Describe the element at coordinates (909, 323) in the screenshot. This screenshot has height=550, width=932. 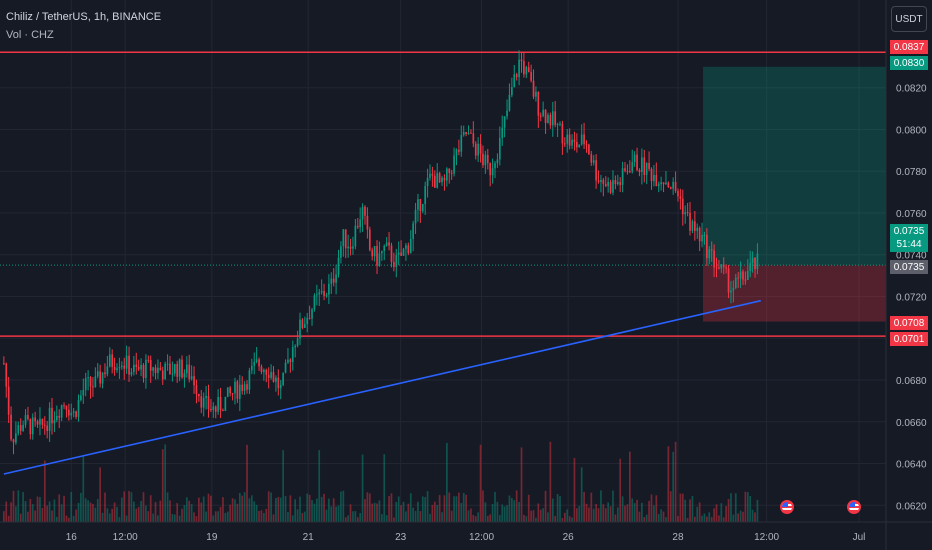
I see `stop-price-tag: 0.0708` at that location.